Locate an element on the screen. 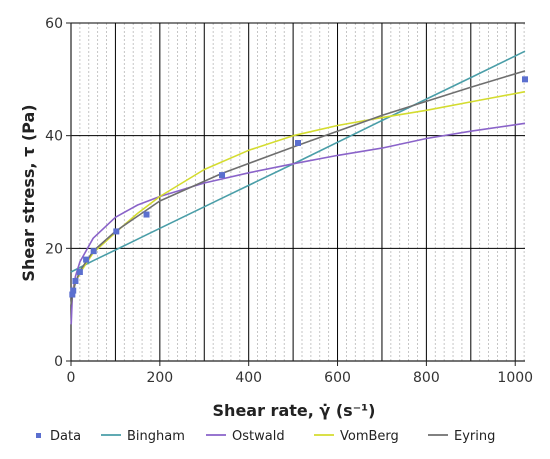 The height and width of the screenshot is (459, 550). y-tick-label: 20 is located at coordinates (54, 249).